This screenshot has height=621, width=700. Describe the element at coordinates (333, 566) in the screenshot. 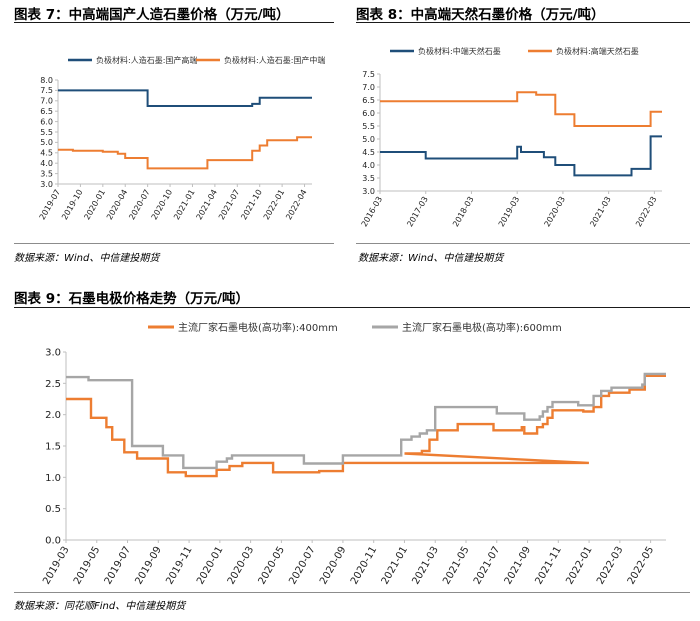

I see `fig9-x-tick-label: 2020-09` at that location.